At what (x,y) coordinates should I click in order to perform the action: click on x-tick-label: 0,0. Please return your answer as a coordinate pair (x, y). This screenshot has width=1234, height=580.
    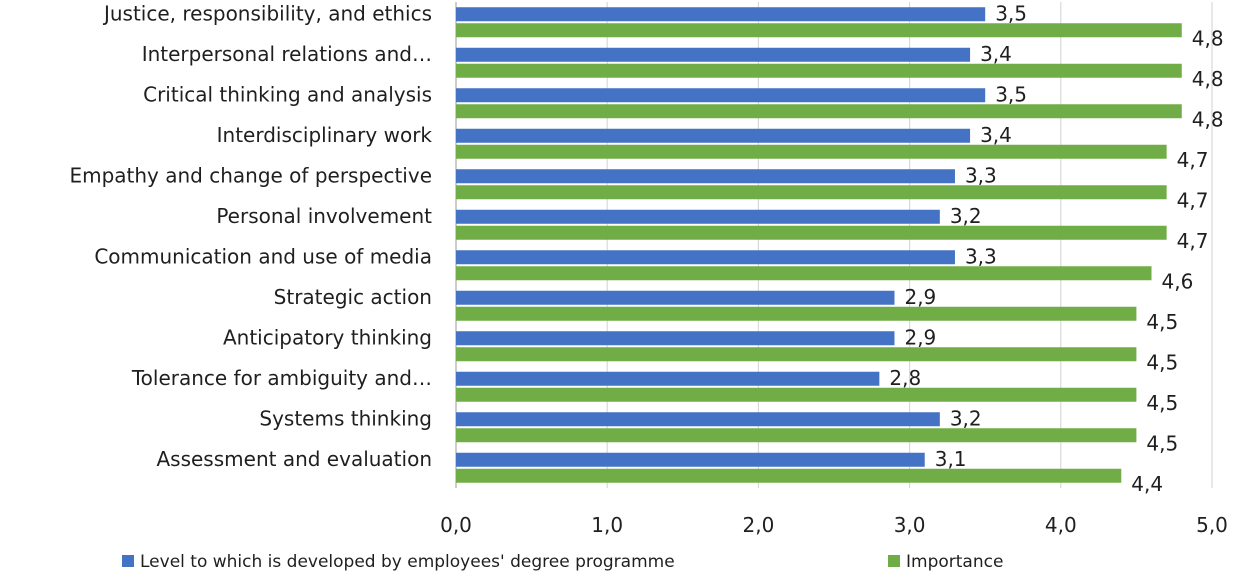
    Looking at the image, I should click on (456, 525).